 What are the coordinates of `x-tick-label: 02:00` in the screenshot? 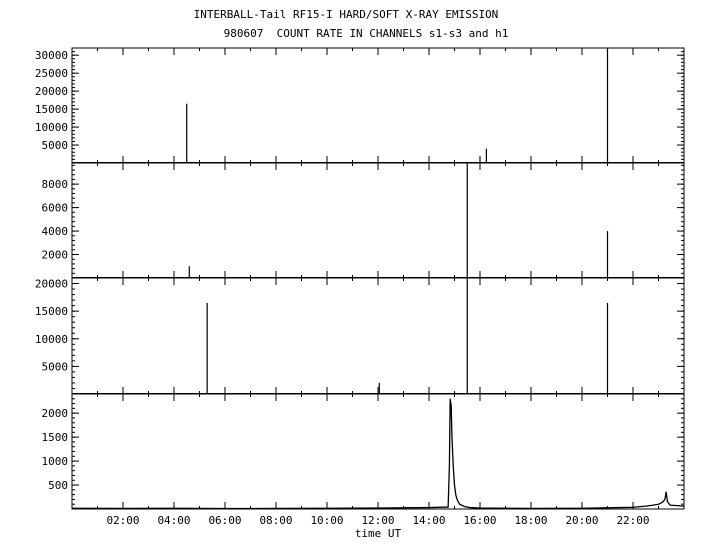 It's located at (122, 520).